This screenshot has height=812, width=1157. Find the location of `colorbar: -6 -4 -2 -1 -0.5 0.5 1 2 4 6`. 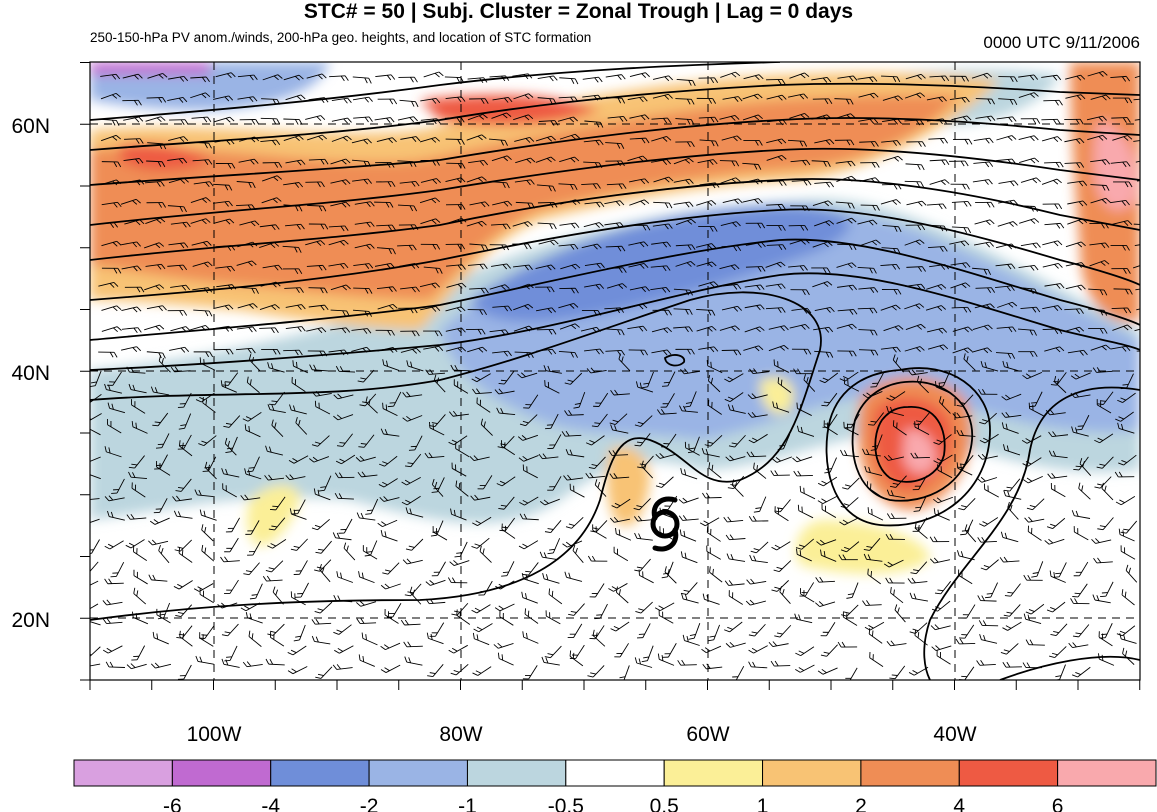

colorbar: -6 -4 -2 -1 -0.5 0.5 1 2 4 6 is located at coordinates (615, 785).